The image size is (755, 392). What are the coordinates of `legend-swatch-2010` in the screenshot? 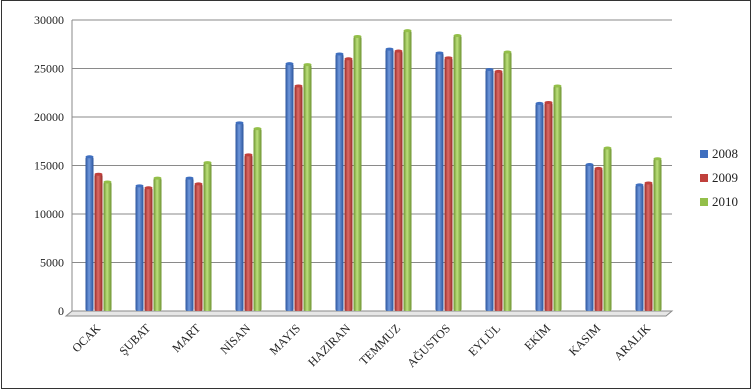 It's located at (704, 202).